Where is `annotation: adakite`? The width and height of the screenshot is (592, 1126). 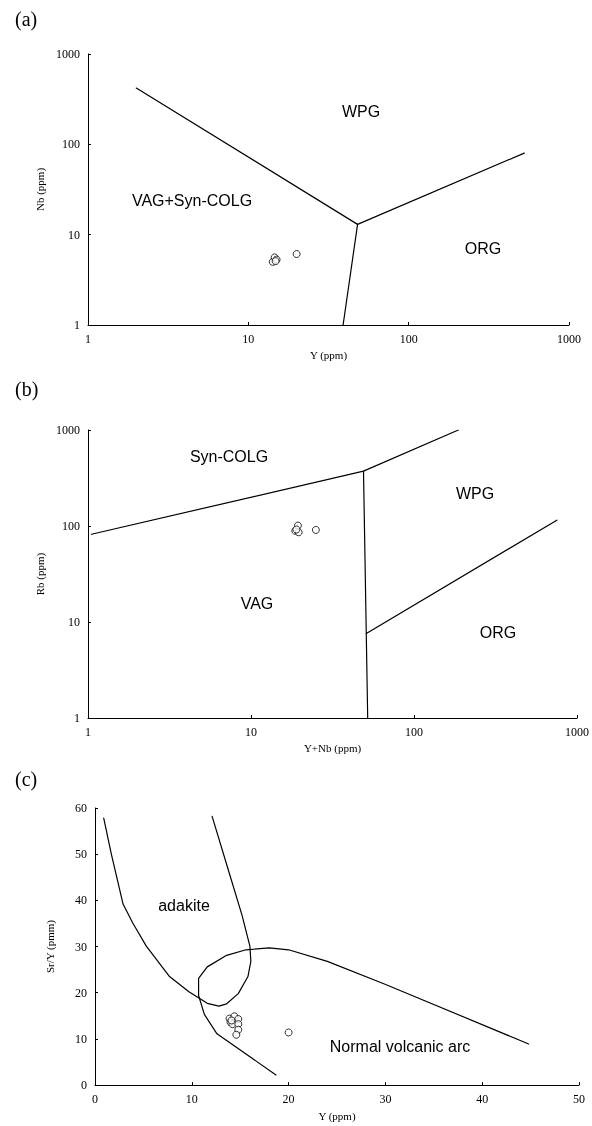 annotation: adakite is located at coordinates (184, 905).